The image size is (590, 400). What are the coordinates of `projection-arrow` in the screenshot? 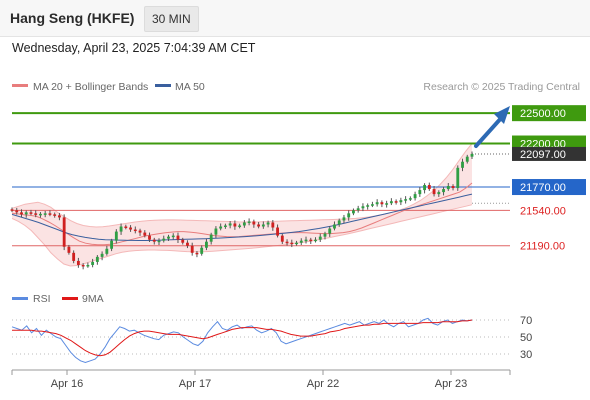 It's located at (492, 127).